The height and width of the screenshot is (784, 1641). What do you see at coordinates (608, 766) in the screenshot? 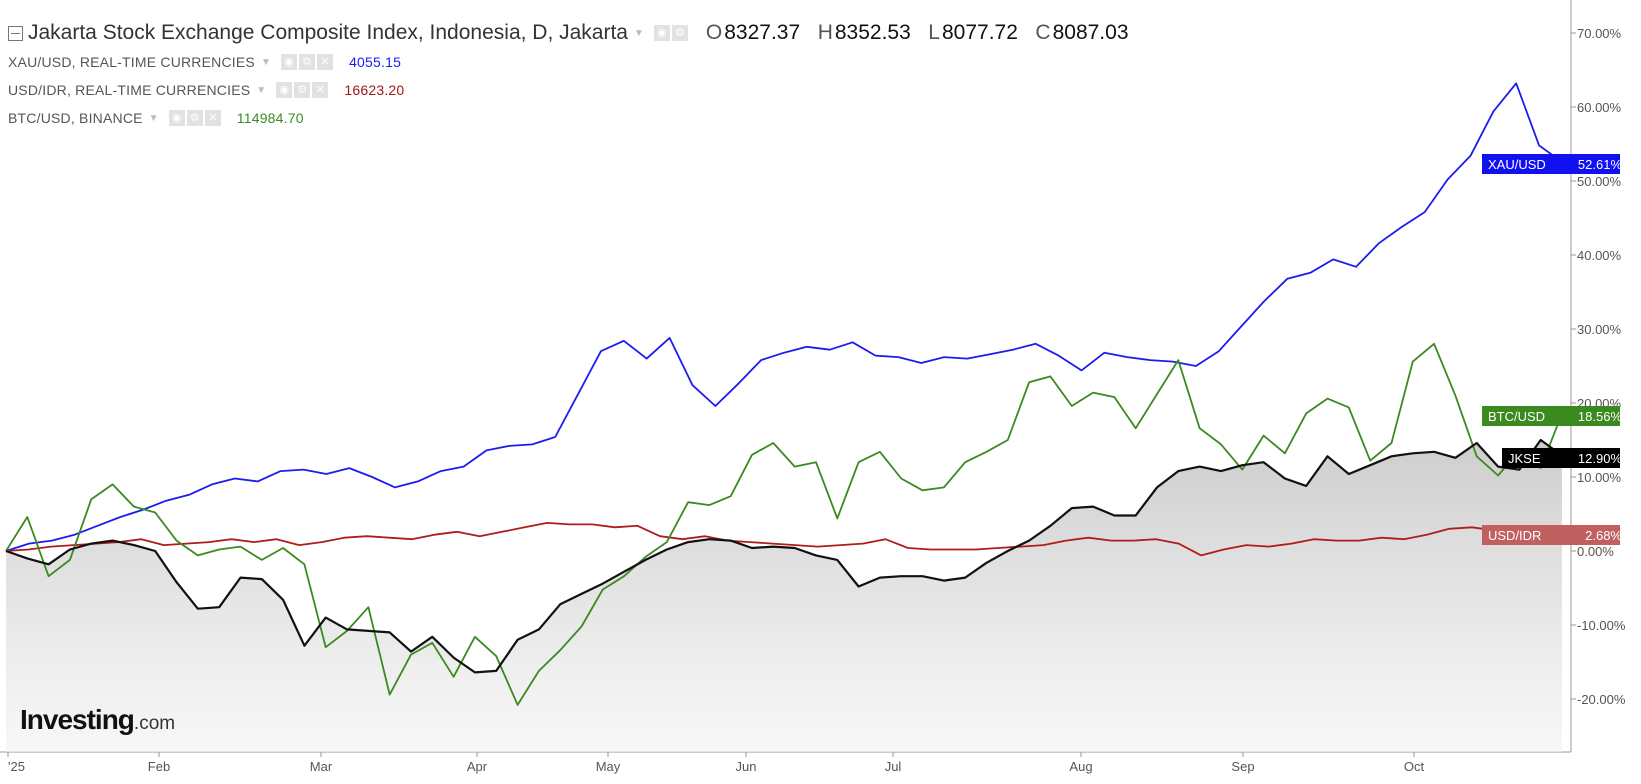
I see `x-tick-label: May` at bounding box center [608, 766].